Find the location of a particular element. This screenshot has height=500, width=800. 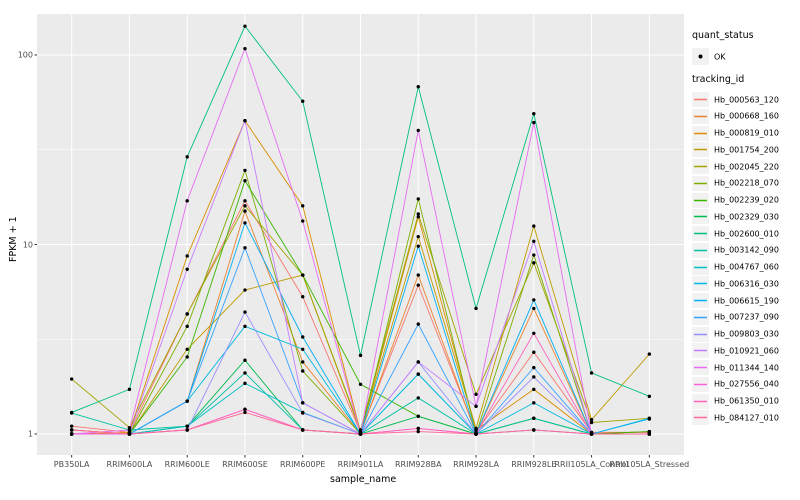

y-tick-label-10: 10 is located at coordinates (27, 244).